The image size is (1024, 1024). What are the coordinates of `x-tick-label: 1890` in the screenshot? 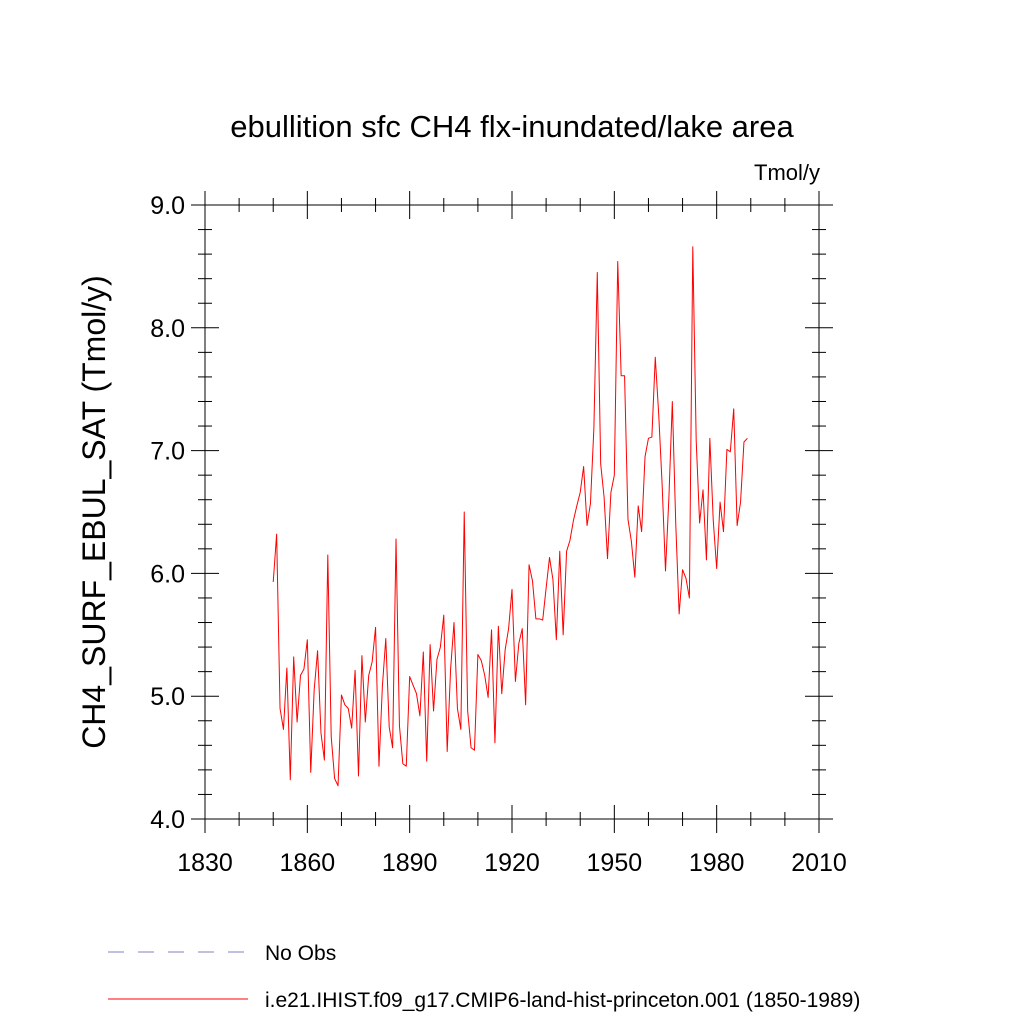 It's located at (410, 863).